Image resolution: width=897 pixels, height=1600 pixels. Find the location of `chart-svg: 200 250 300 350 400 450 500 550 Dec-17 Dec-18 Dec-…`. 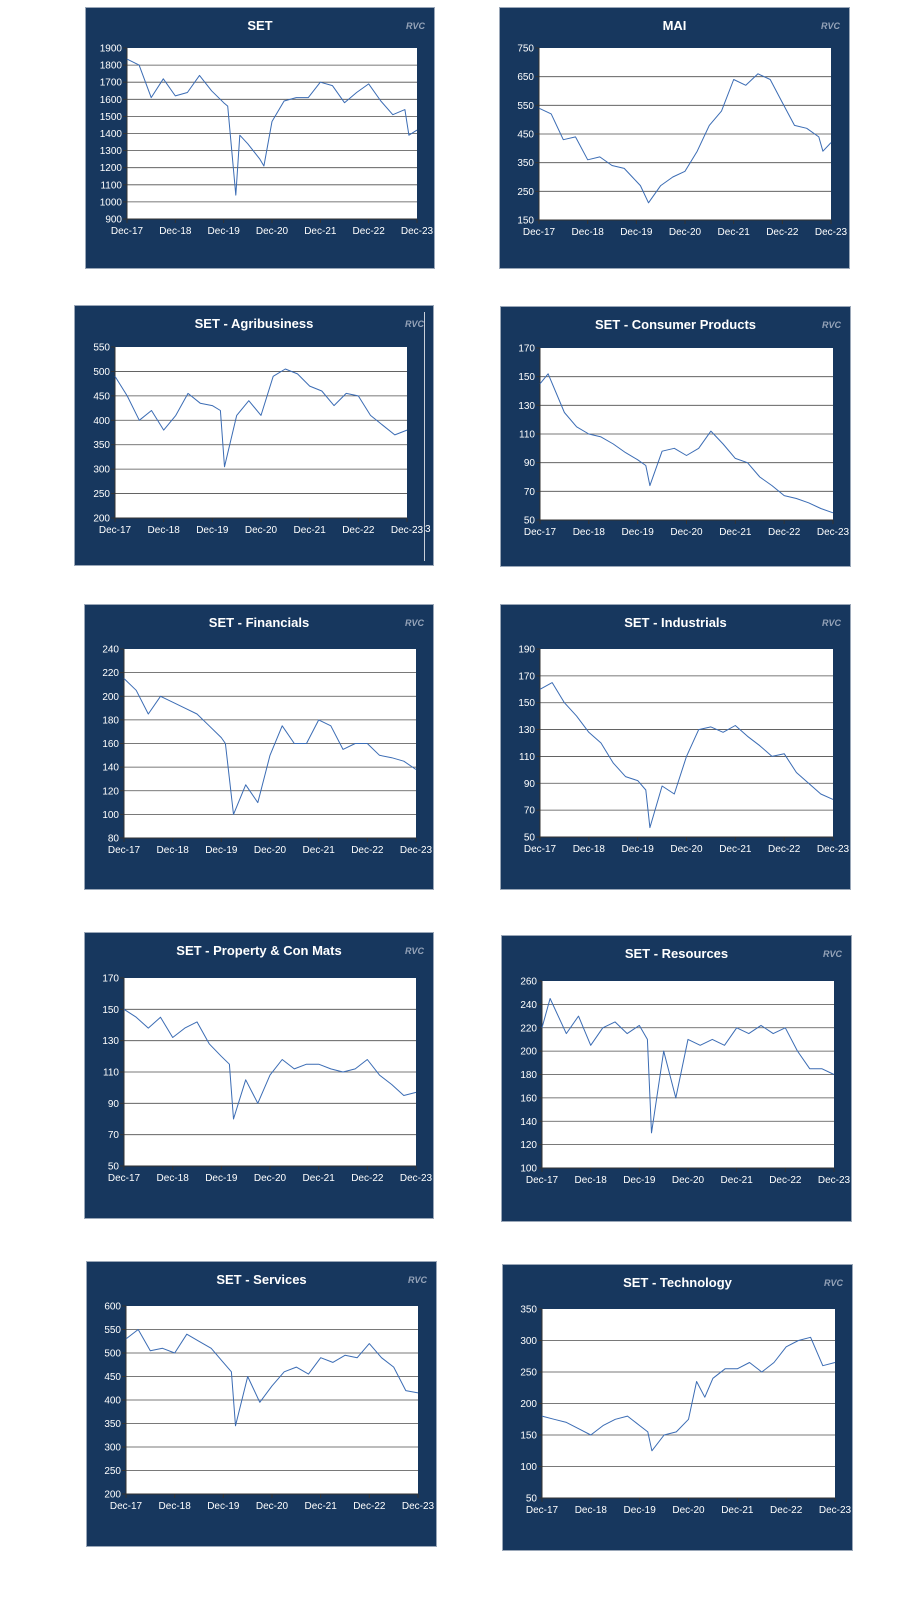

chart-svg: 200 250 300 350 400 450 500 550 Dec-17 Dec-18 Dec-… is located at coordinates (258, 440).